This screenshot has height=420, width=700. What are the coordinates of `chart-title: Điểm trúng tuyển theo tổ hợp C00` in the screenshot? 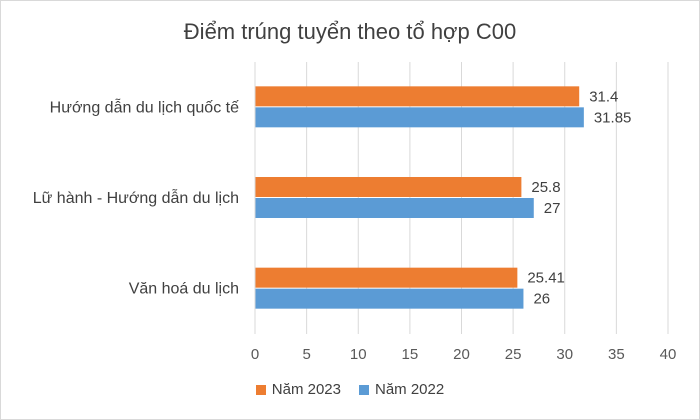 It's located at (350, 31).